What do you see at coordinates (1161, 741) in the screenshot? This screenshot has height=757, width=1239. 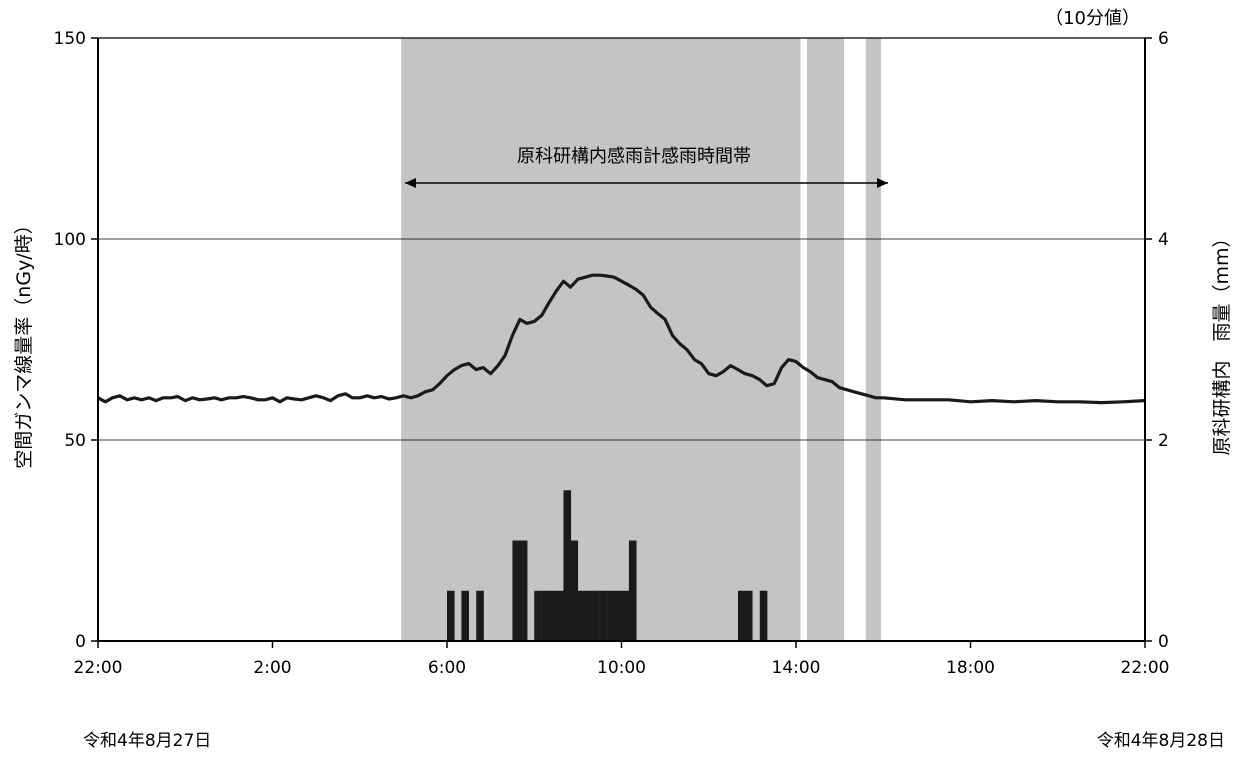 I see `end-date-label: 令和4年8月28日` at bounding box center [1161, 741].